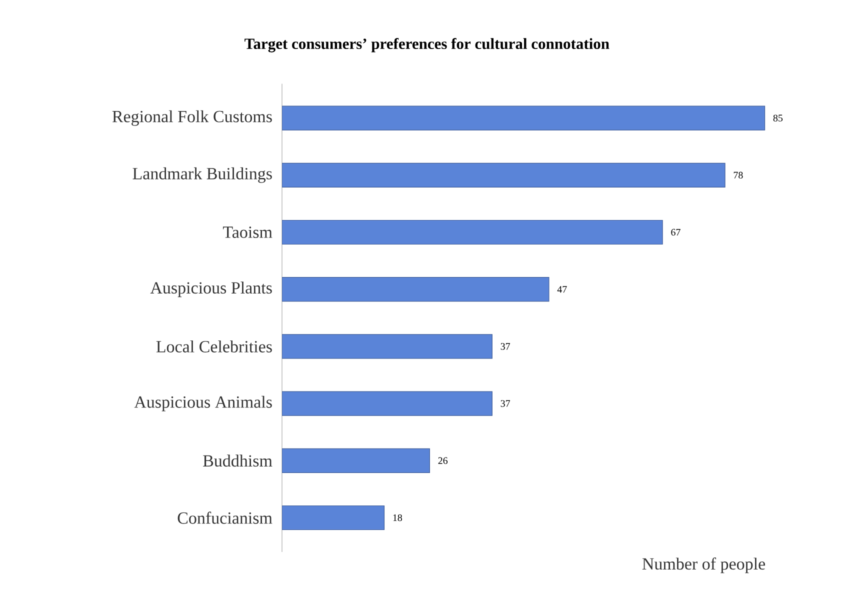 Image resolution: width=854 pixels, height=608 pixels. Describe the element at coordinates (203, 404) in the screenshot. I see `y-tick-label: Auspicious Animals` at that location.